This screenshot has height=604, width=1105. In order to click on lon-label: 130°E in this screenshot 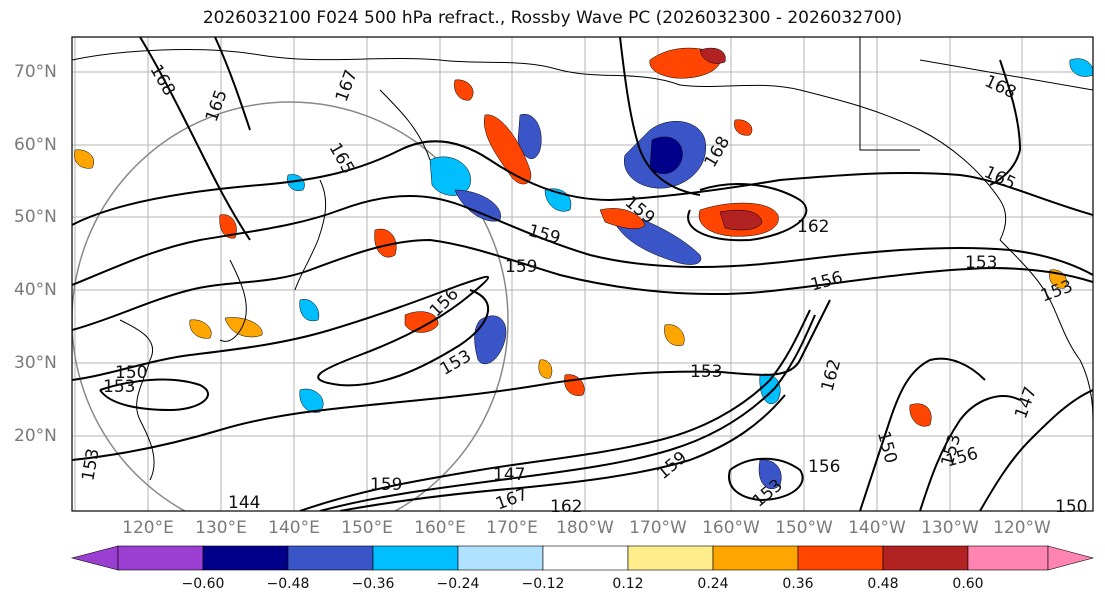, I will do `click(221, 528)`.